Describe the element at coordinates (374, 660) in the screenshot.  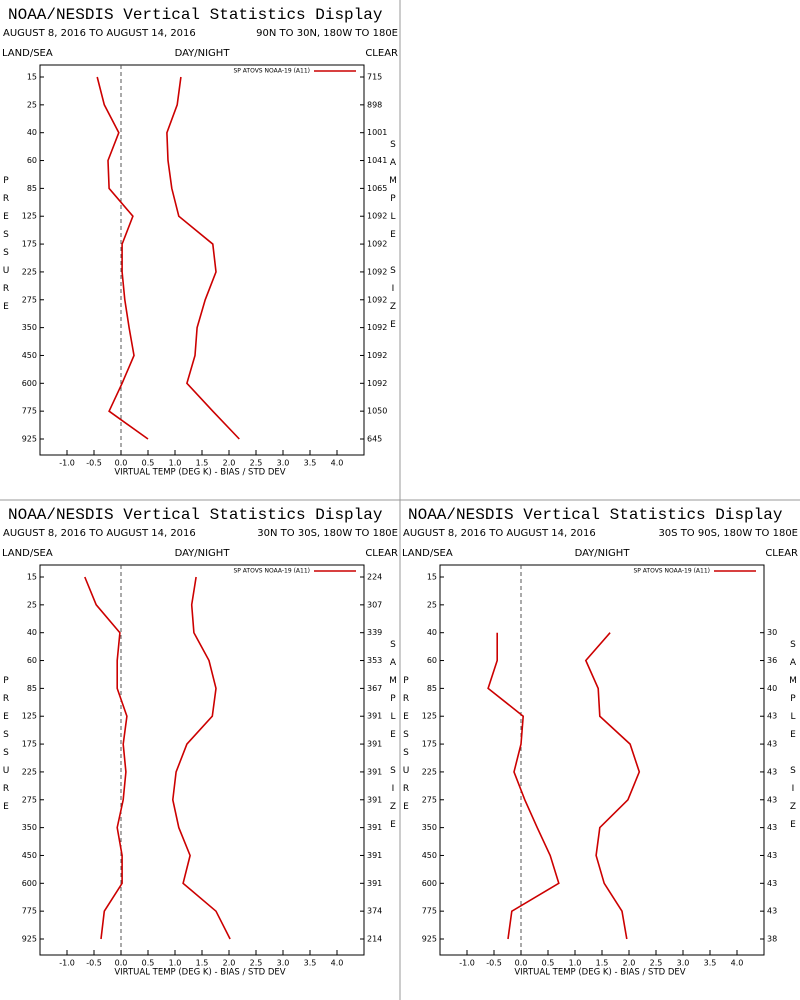
I see `sample-size: 353` at that location.